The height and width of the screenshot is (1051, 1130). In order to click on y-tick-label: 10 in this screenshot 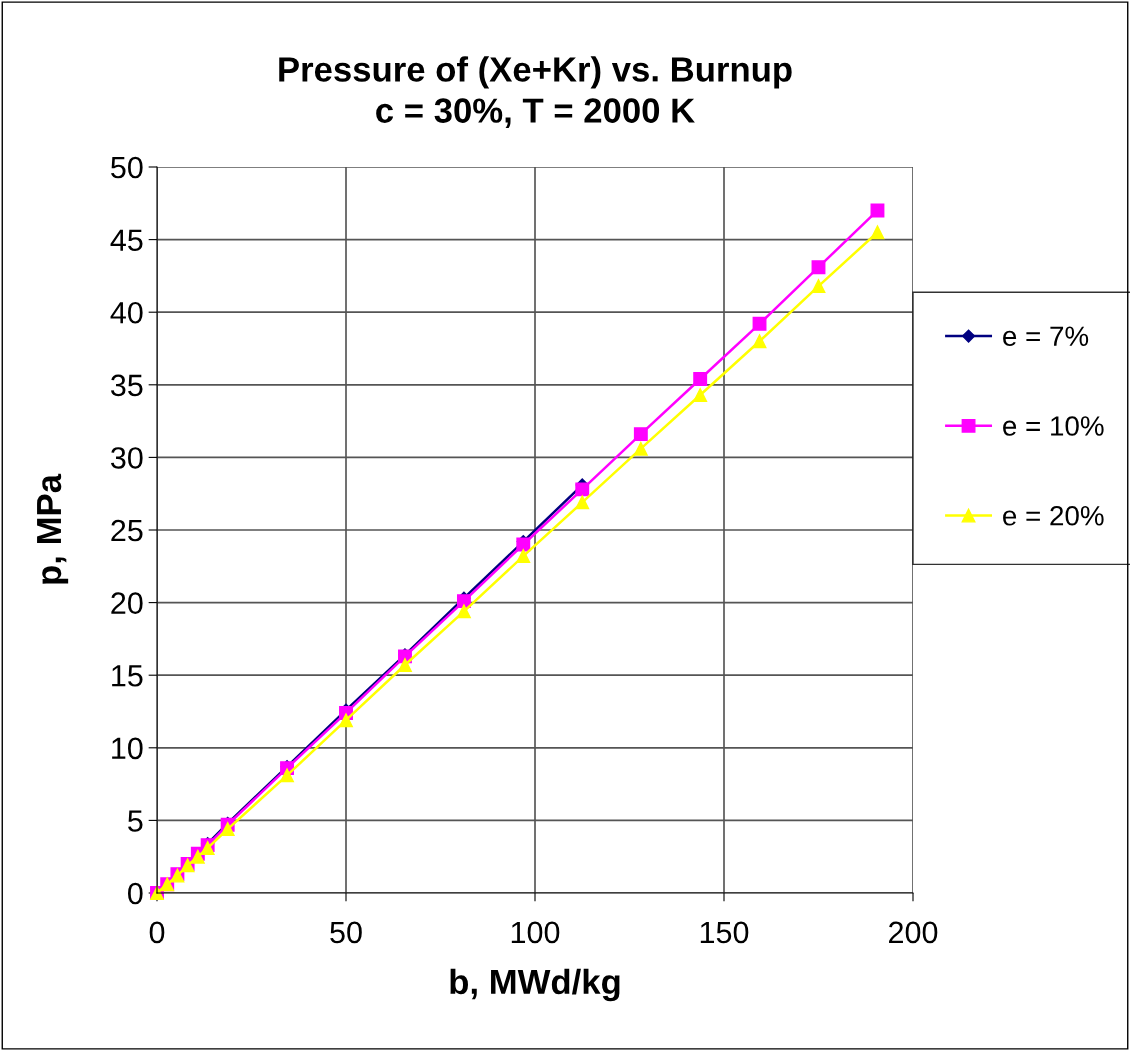, I will do `click(127, 748)`.